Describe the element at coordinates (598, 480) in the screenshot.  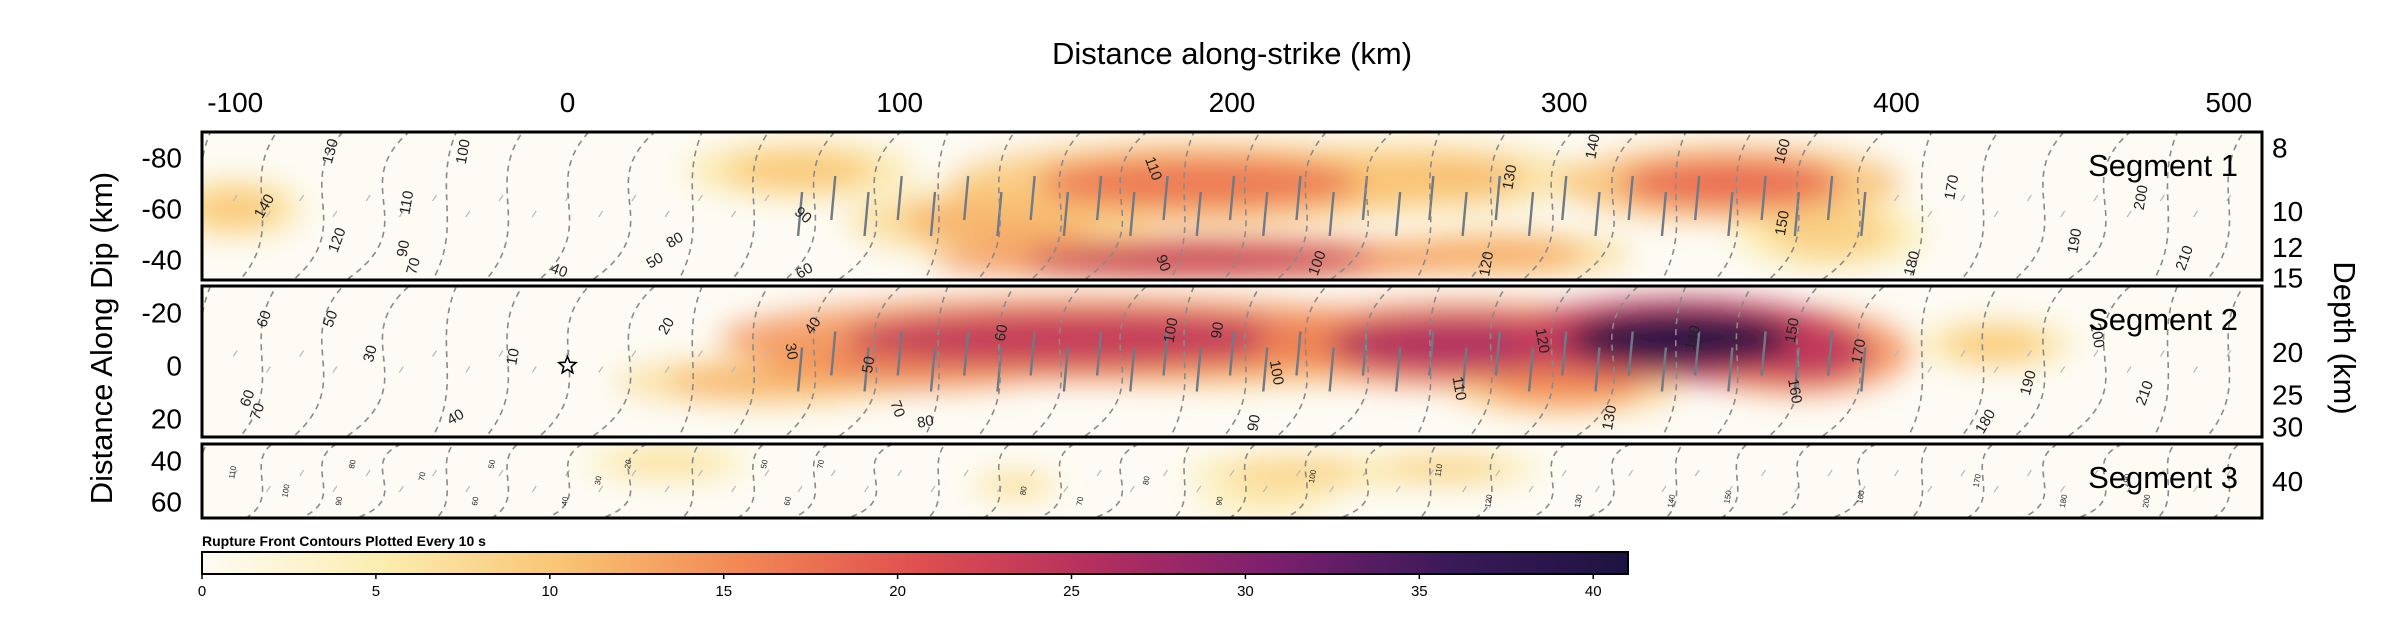
I see `contour-label: 30` at that location.